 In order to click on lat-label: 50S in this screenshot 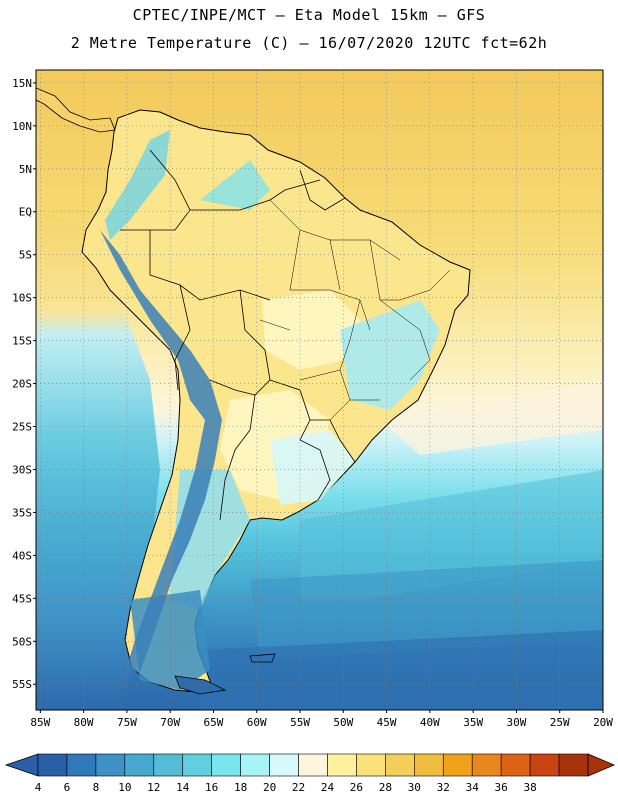, I will do `click(22, 641)`.